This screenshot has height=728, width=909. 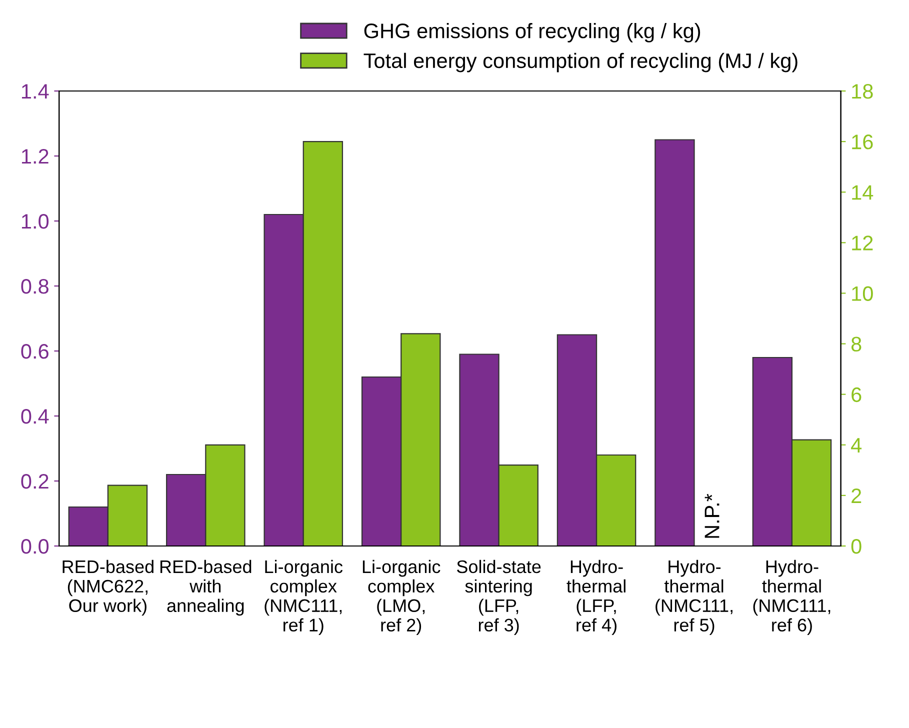 What do you see at coordinates (532, 32) in the screenshot?
I see `legend-label: GHG emissions of recycling (kg / kg)` at bounding box center [532, 32].